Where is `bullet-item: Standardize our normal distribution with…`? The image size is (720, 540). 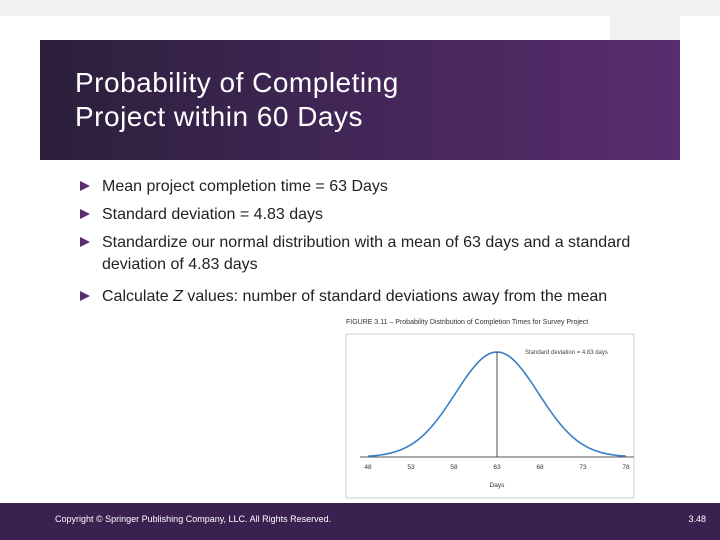 bullet-item: Standardize our normal distribution with… is located at coordinates (358, 254).